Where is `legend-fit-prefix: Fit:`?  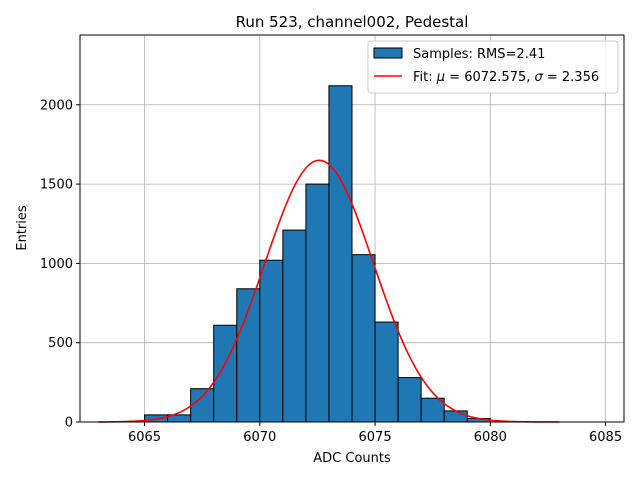 legend-fit-prefix: Fit: is located at coordinates (425, 77).